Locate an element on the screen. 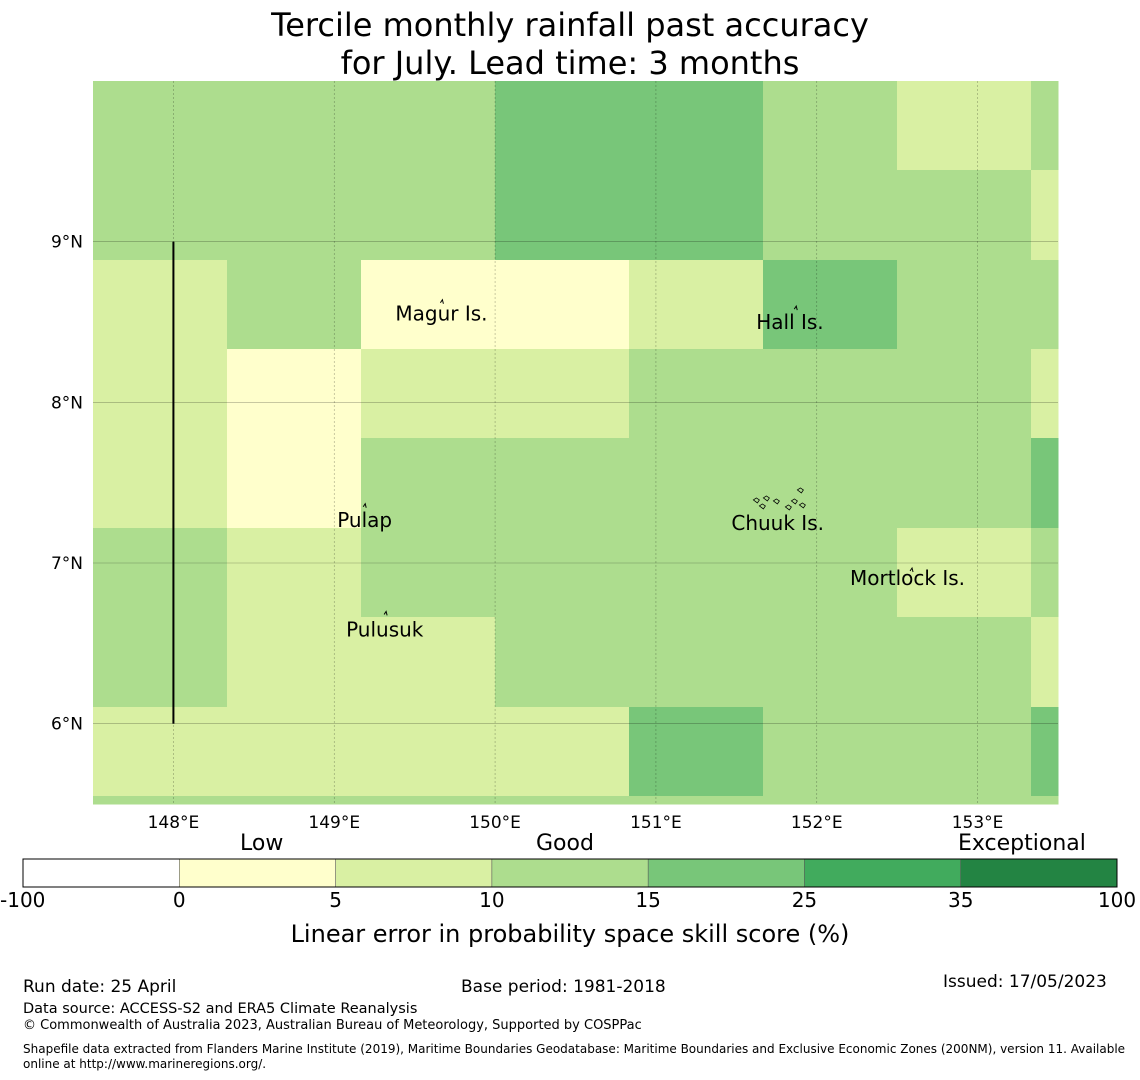  category-exceptional: Exceptional is located at coordinates (1022, 843).